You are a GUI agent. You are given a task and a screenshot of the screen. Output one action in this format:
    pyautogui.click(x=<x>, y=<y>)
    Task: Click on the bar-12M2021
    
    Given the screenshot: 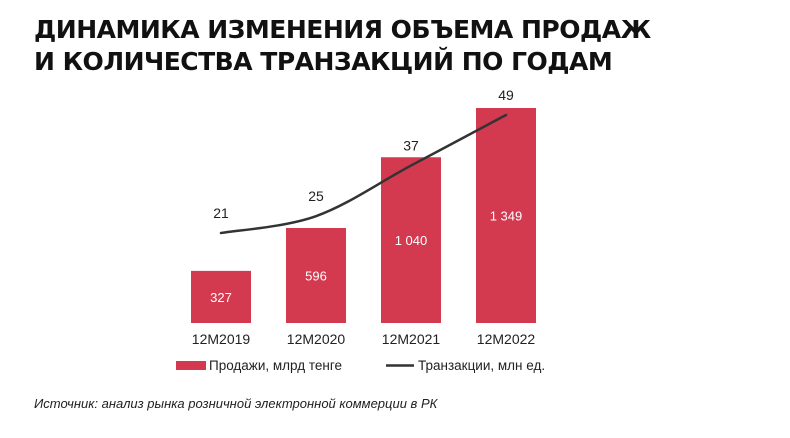 What is the action you would take?
    pyautogui.click(x=411, y=240)
    